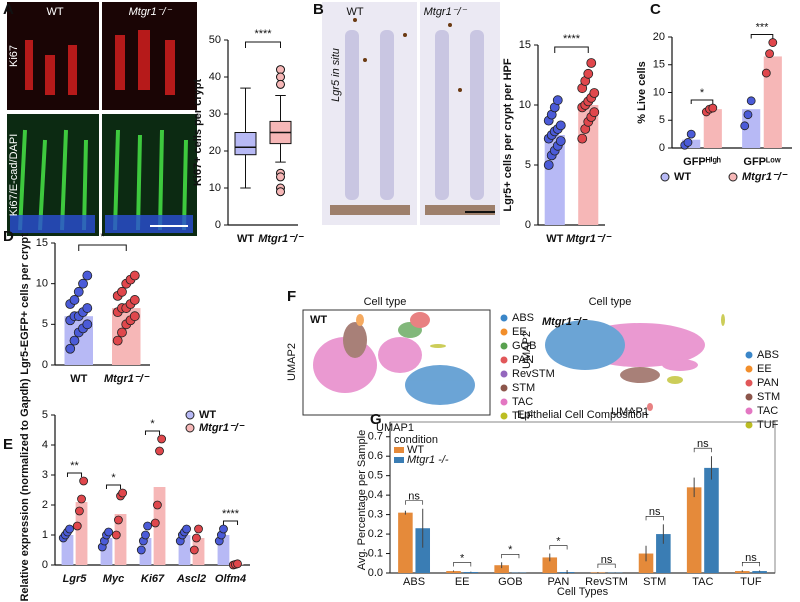 The width and height of the screenshot is (800, 602). What do you see at coordinates (533, 374) in the screenshot?
I see `legend-label: RevSTM` at bounding box center [533, 374].